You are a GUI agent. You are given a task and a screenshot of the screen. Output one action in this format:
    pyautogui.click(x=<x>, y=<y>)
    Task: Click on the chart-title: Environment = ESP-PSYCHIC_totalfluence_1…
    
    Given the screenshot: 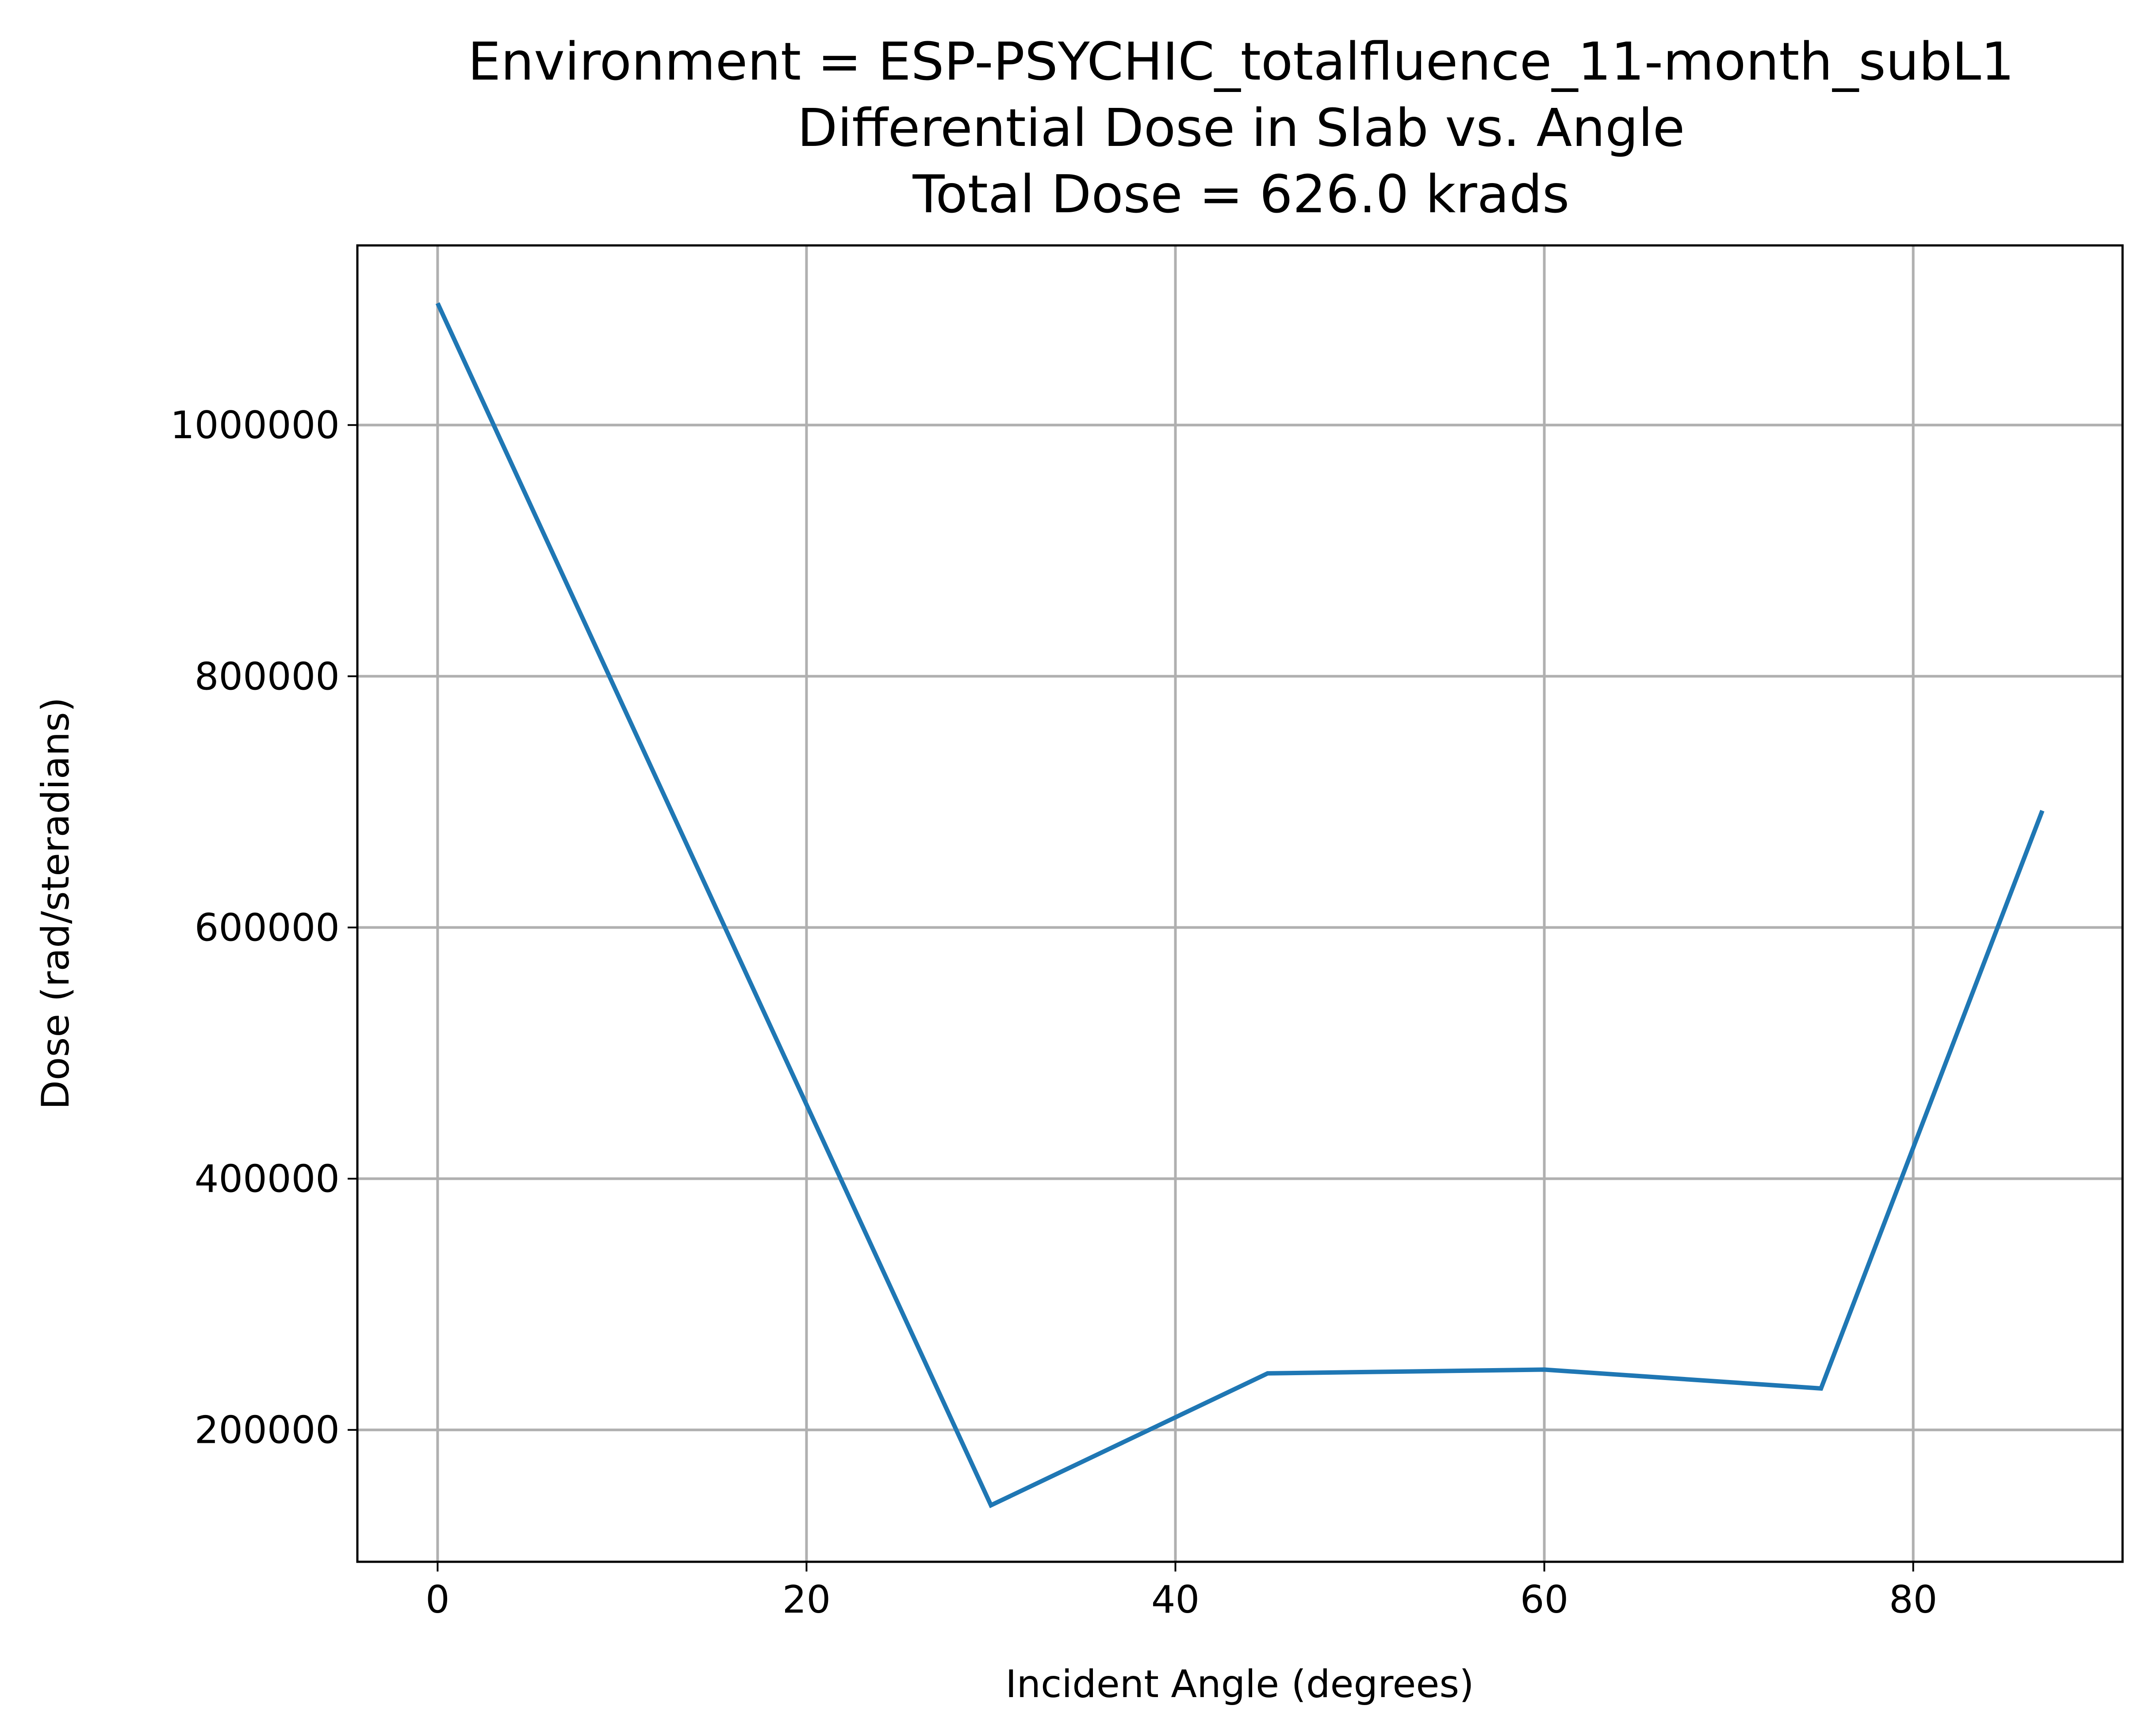 What is the action you would take?
    pyautogui.click(x=1241, y=128)
    